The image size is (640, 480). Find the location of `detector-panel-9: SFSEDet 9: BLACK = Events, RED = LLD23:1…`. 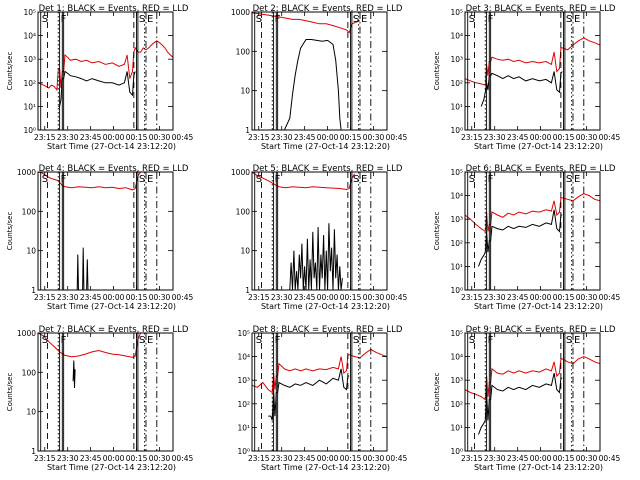

detector-panel-9: SFSEDet 9: BLACK = Events, RED = LLD23:1… is located at coordinates (526, 398).